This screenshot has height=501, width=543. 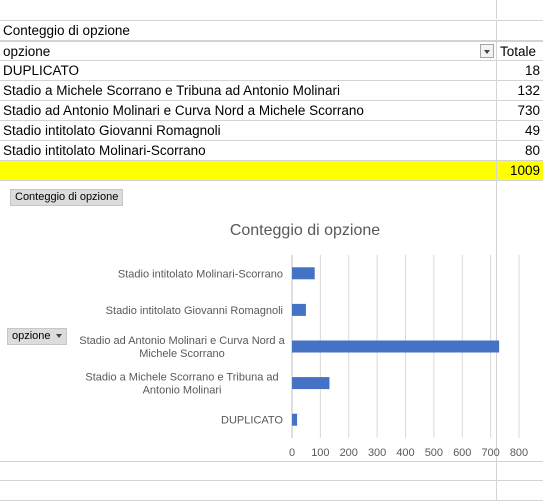 I want to click on table-row: Stadio intitolato Molinari-Scorrano 80, so click(x=271, y=151).